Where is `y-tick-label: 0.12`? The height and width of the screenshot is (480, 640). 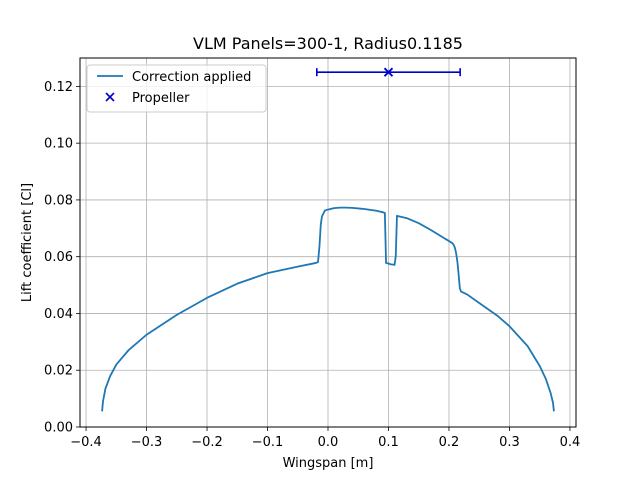
y-tick-label: 0.12 is located at coordinates (58, 87).